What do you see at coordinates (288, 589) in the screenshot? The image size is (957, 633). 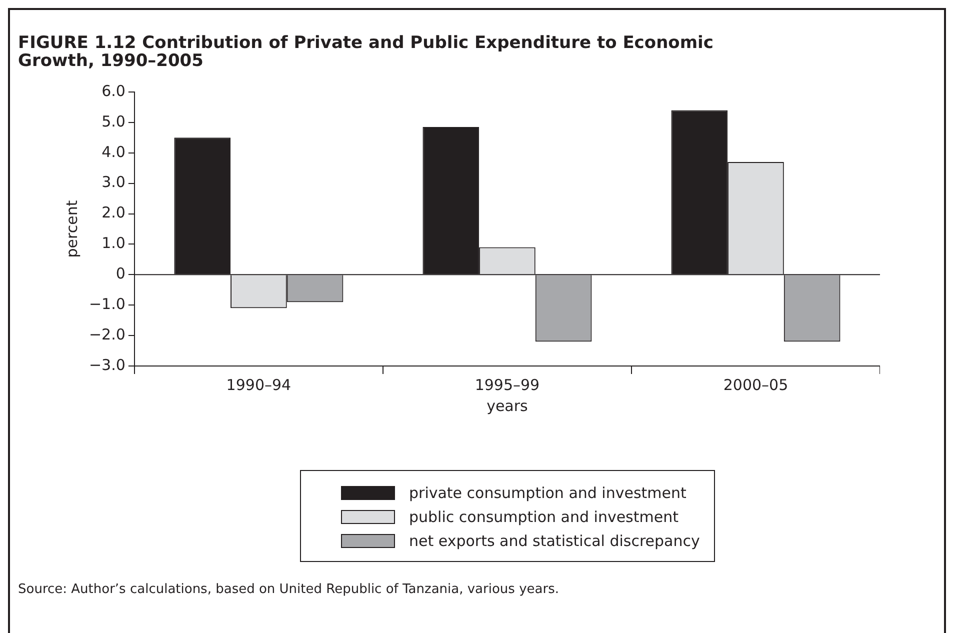 I see `source-note: Source: Author’s calculations, based on United Republic of Tanzania, various years.` at bounding box center [288, 589].